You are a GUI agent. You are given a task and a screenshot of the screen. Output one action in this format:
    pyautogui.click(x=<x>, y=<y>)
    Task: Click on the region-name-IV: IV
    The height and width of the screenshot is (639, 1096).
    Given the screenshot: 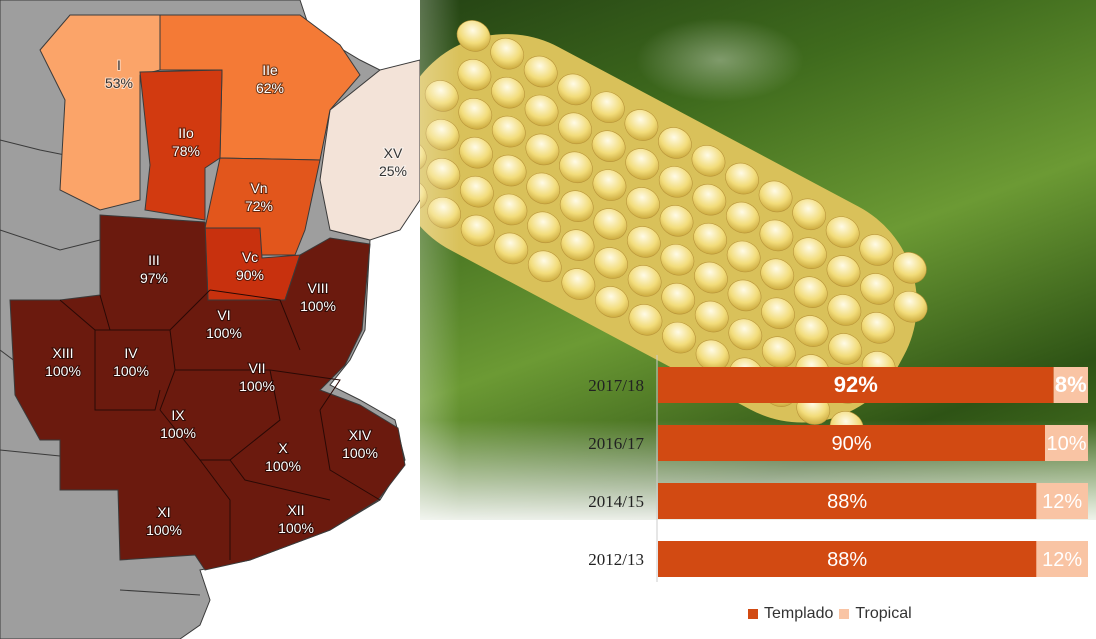 What is the action you would take?
    pyautogui.click(x=131, y=353)
    